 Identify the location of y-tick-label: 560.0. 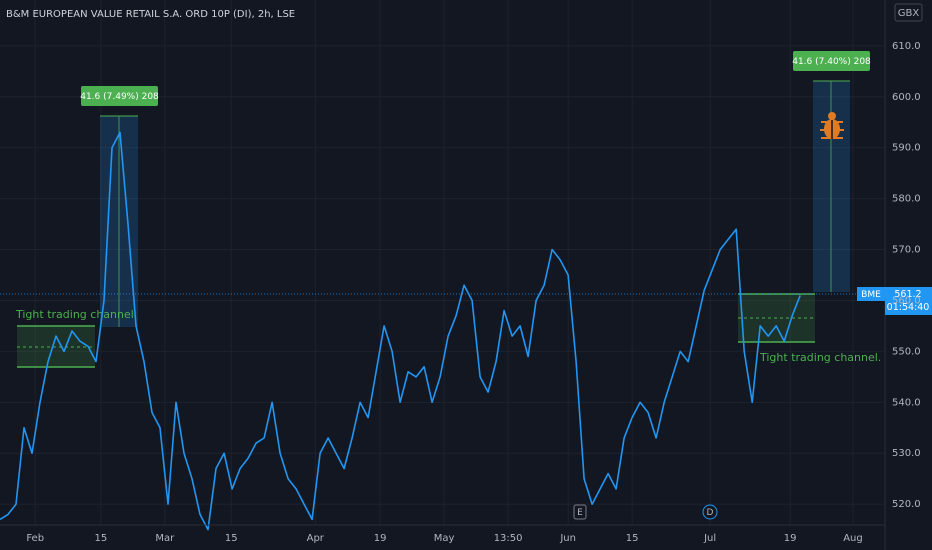
(906, 300).